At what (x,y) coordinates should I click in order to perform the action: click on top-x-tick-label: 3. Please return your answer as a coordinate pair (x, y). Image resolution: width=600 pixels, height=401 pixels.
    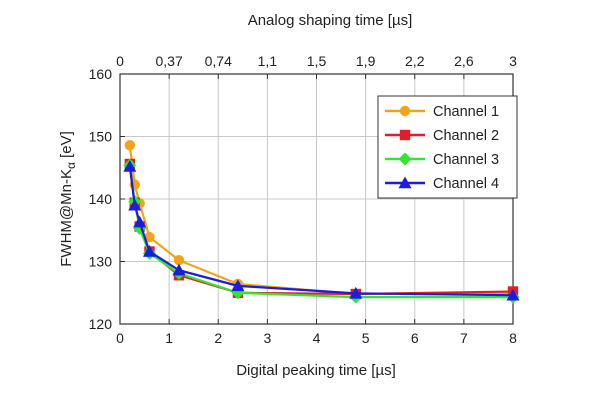
    Looking at the image, I should click on (513, 61).